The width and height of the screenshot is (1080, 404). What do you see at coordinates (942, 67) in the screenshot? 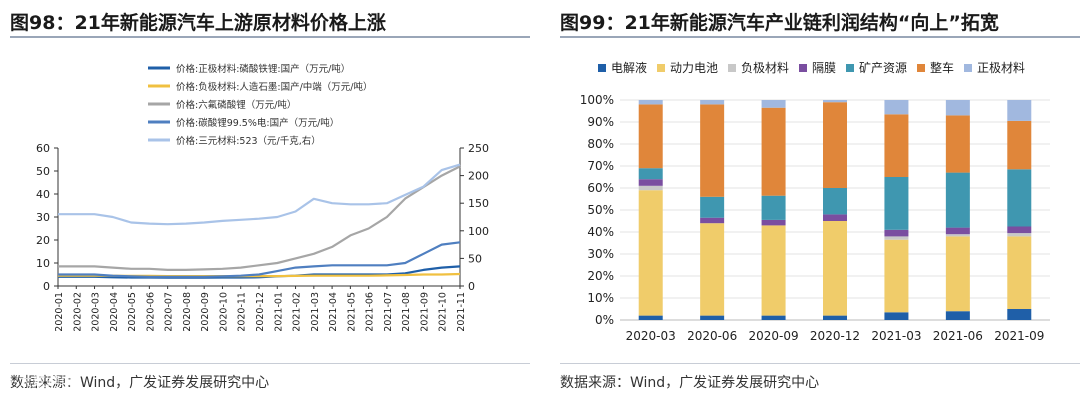
I see `legend-label-vehicle: 整车` at bounding box center [942, 67].